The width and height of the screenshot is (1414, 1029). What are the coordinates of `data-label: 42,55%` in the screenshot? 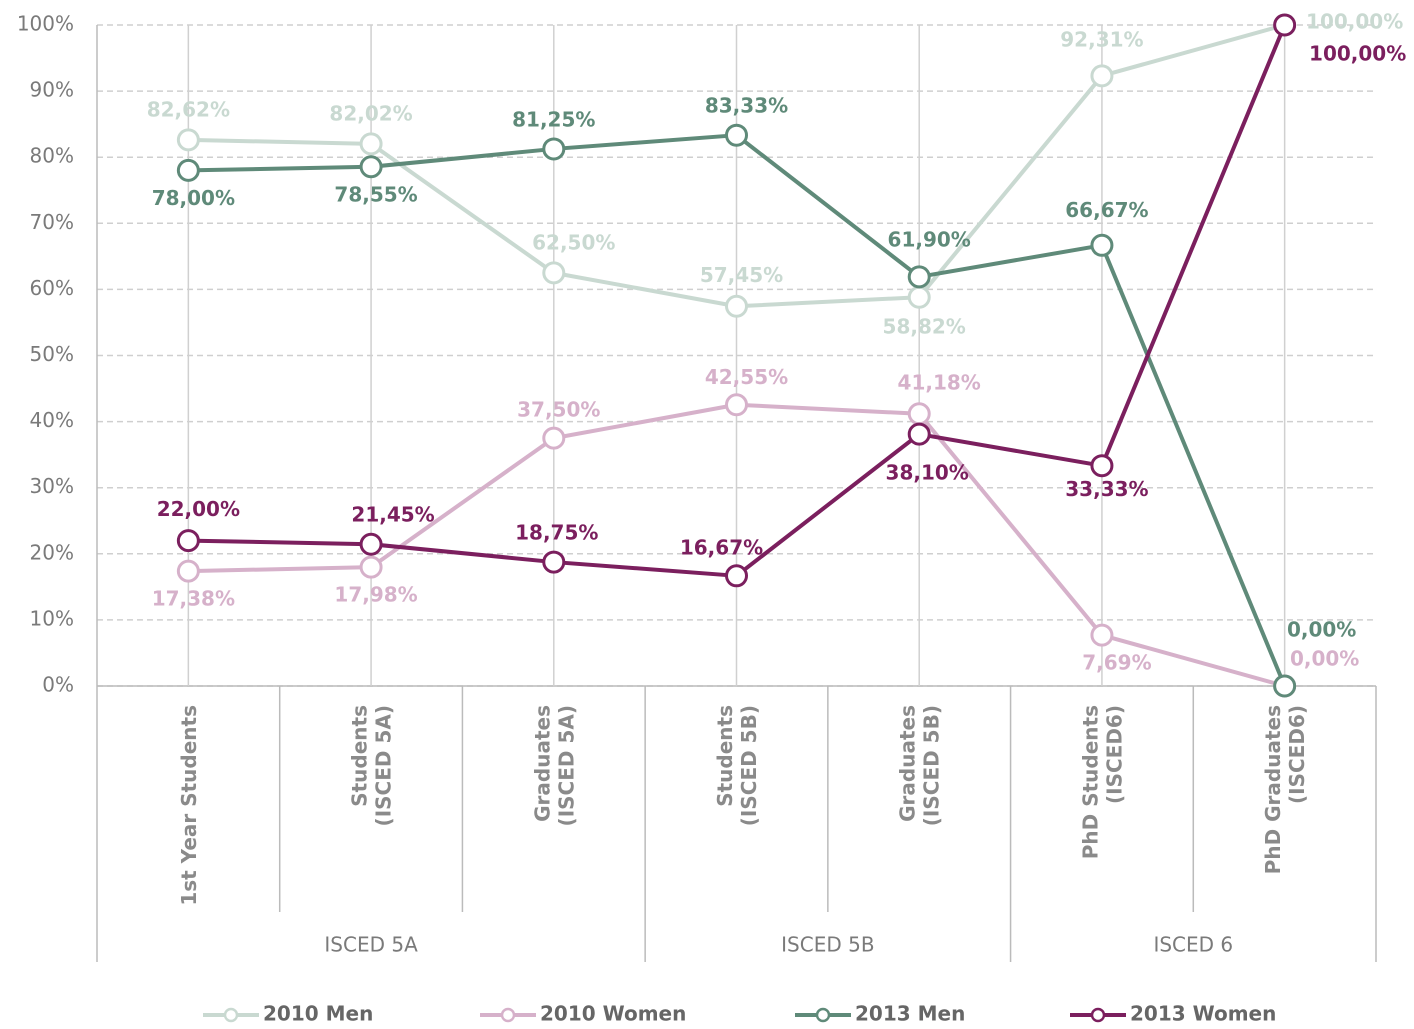 It's located at (746, 377).